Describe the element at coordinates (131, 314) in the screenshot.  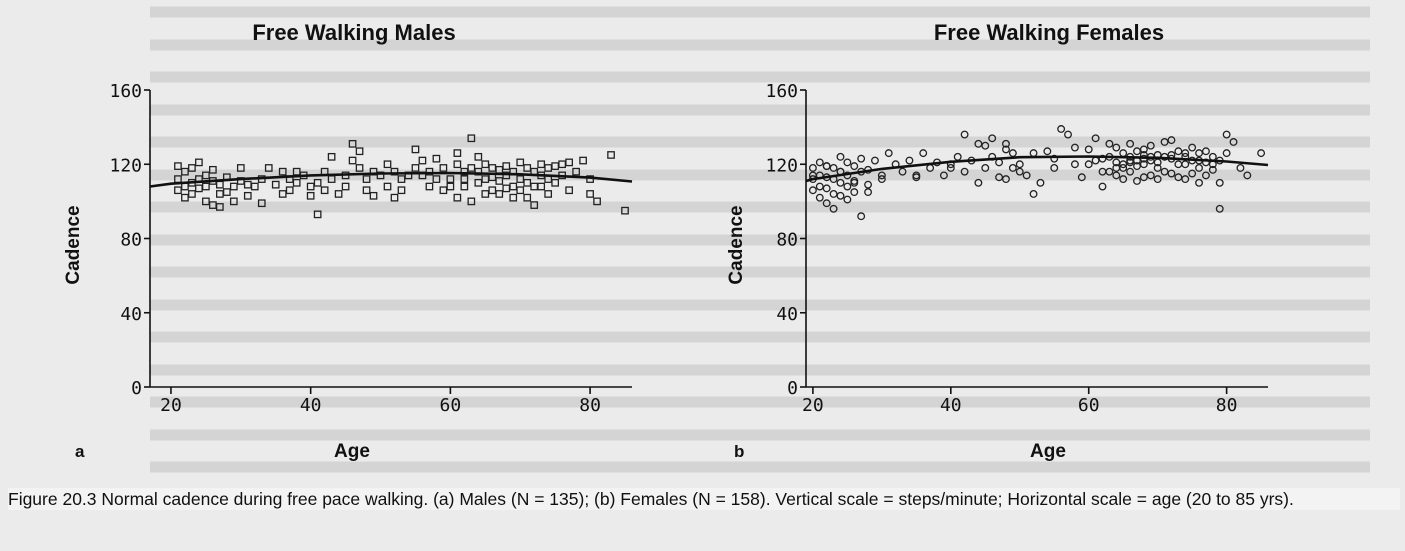
I see `males-y-tick-label: 40` at that location.